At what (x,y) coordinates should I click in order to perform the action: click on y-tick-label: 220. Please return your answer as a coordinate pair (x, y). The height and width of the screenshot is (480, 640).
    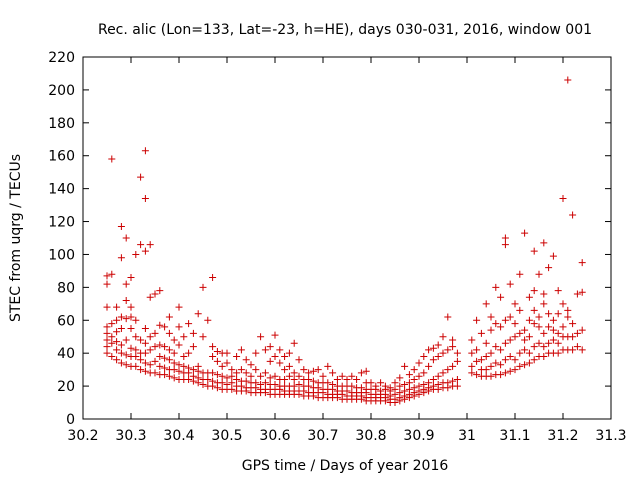
    Looking at the image, I should click on (61, 58).